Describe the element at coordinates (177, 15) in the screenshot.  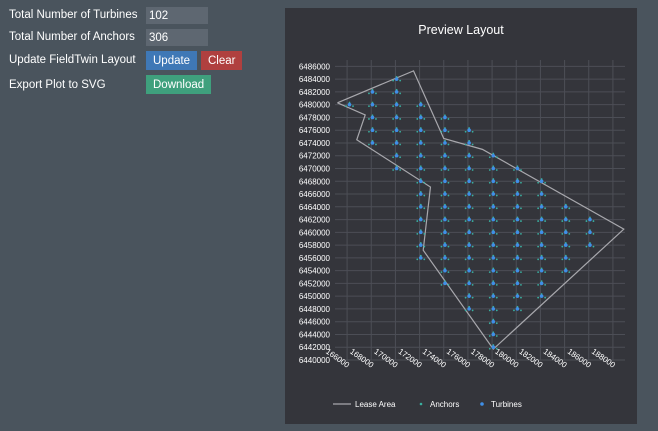
I see `turbines-count-field` at that location.